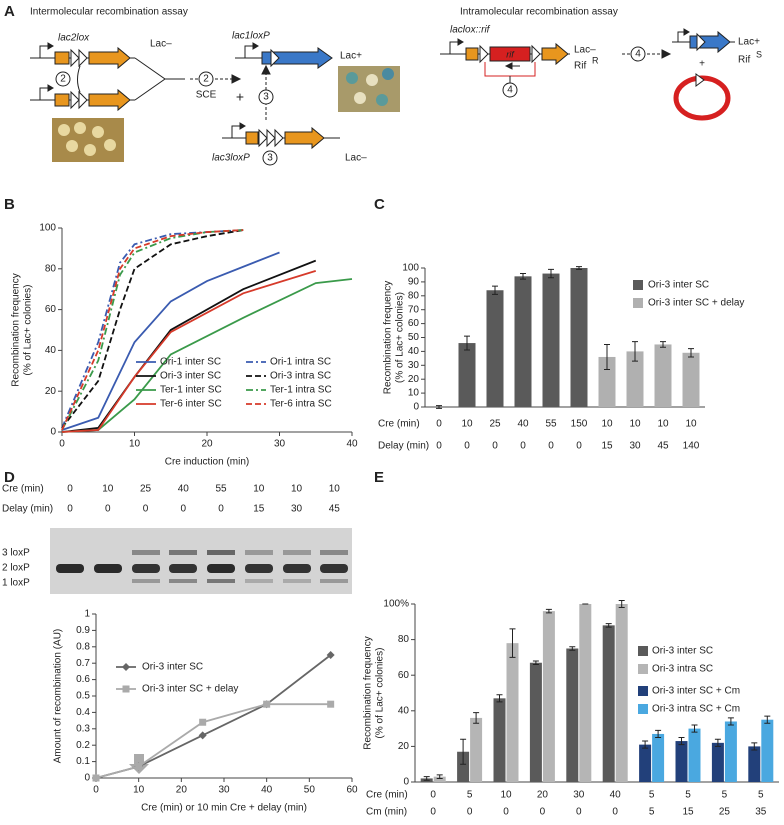 This screenshot has height=825, width=784. What do you see at coordinates (749, 42) in the screenshot?
I see `label: Lac+` at bounding box center [749, 42].